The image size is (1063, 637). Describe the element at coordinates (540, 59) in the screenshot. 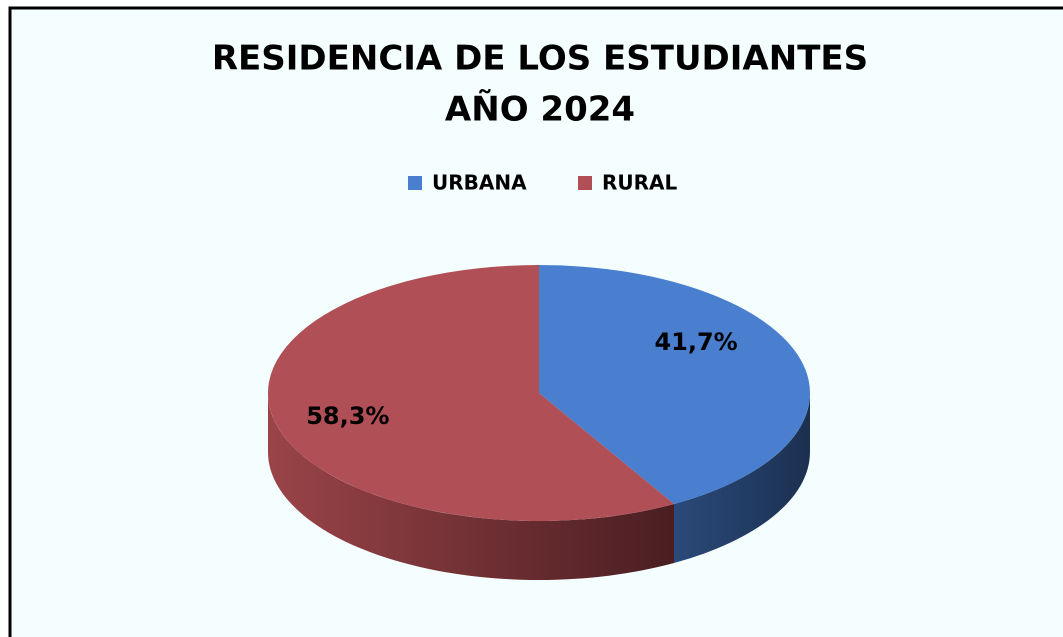

I see `chart-title: RESIDENCIA DE LOS ESTUDIANTES` at that location.